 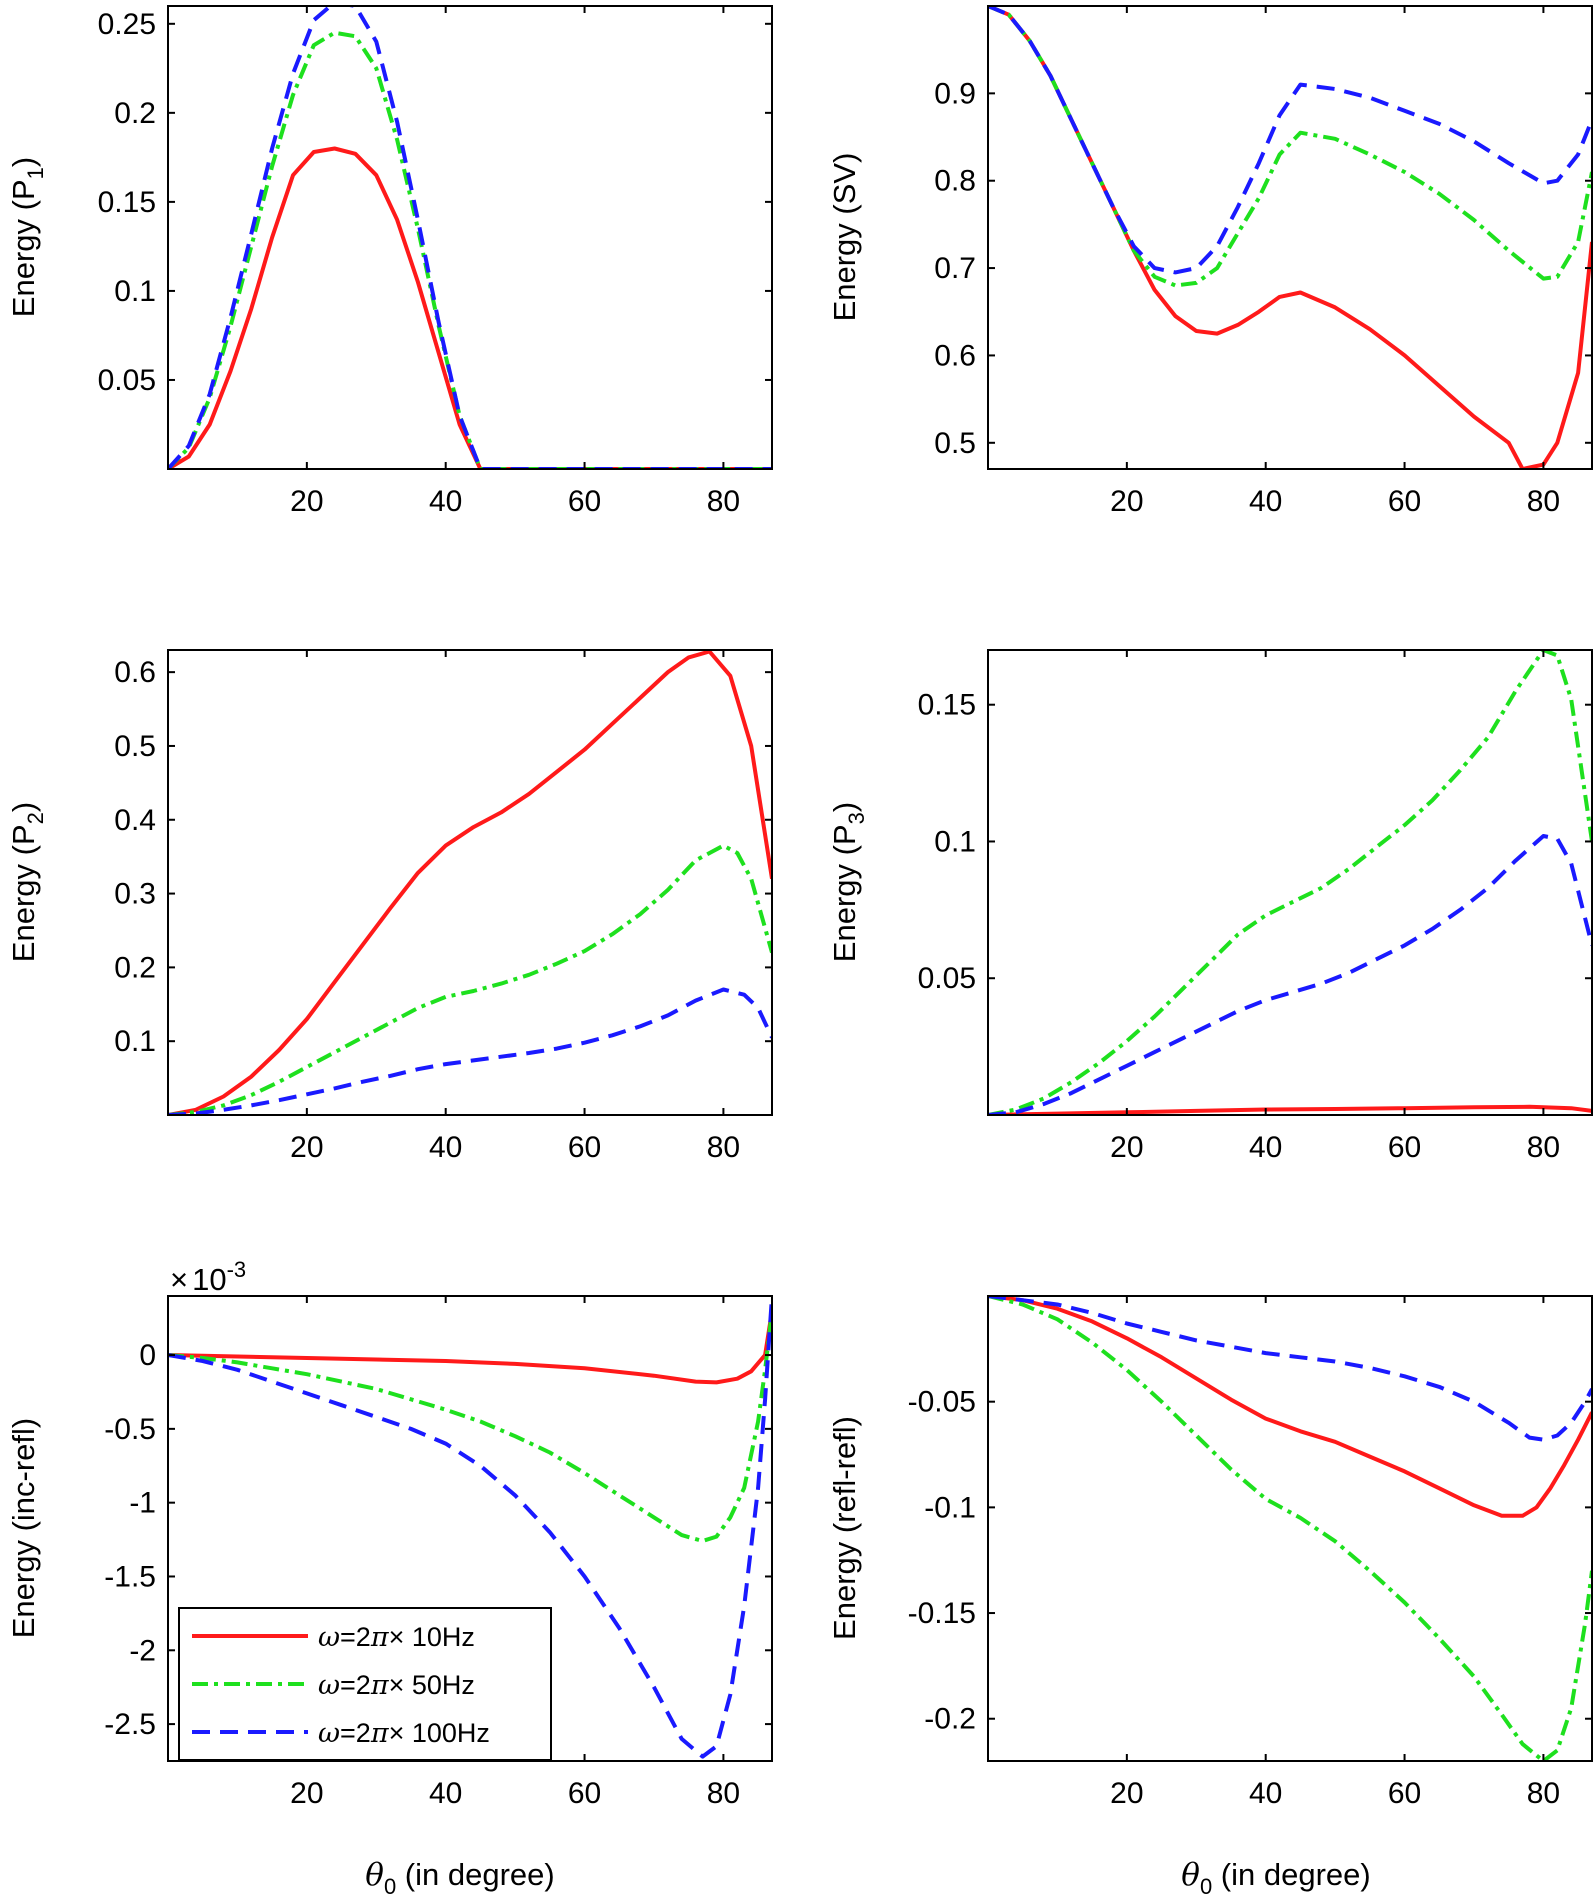 I want to click on ytick-label-increfl-5: -2.5, so click(x=130, y=1724).